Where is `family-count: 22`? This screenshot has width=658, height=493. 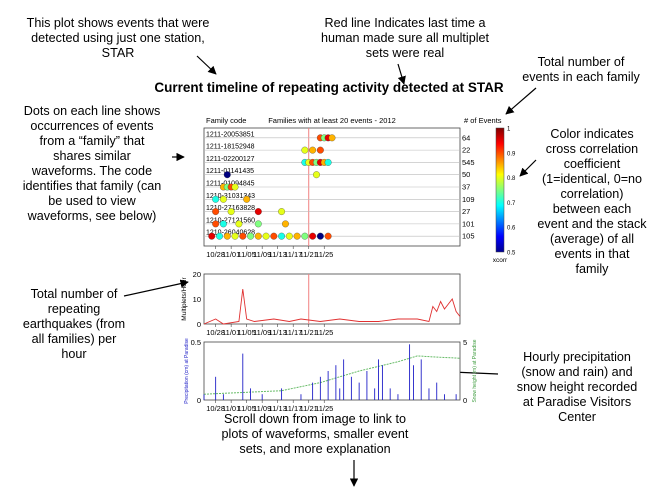 family-count: 22 is located at coordinates (466, 150).